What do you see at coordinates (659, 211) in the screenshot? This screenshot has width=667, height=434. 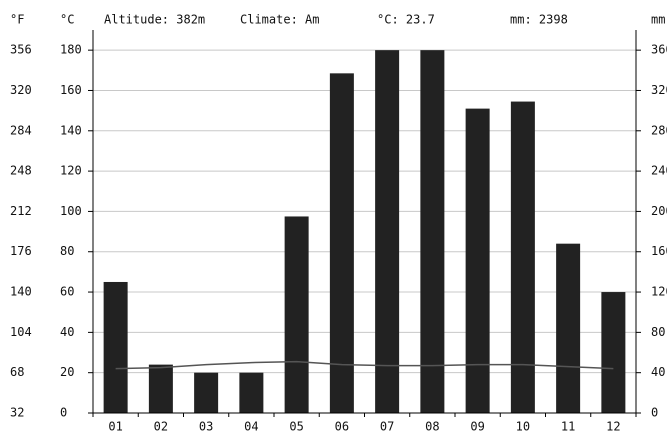 I see `y2-tick-label: 200` at bounding box center [659, 211].